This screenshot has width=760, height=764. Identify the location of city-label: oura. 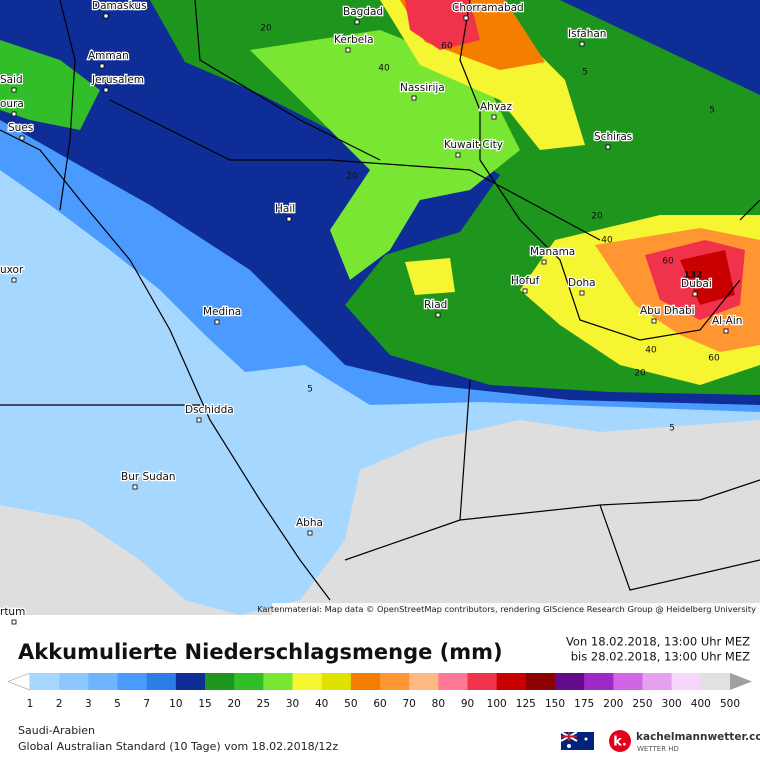
(12, 104).